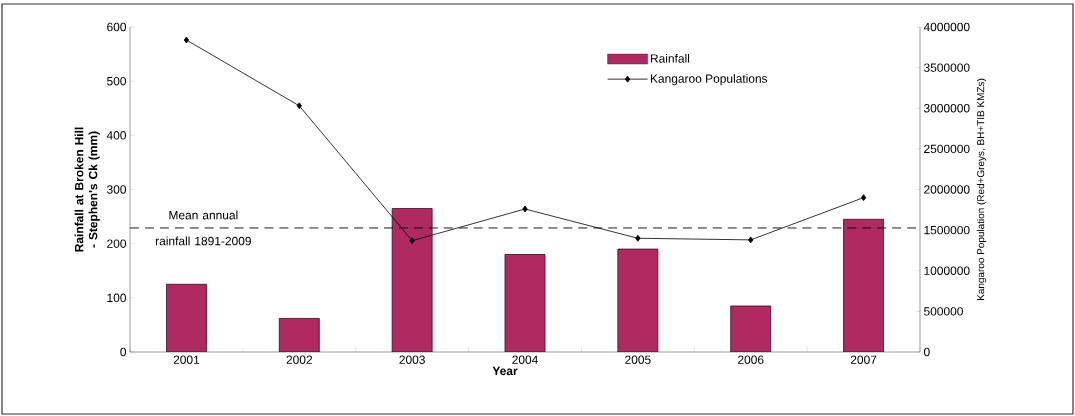  What do you see at coordinates (863, 359) in the screenshot?
I see `x-tick-label: 2007` at bounding box center [863, 359].